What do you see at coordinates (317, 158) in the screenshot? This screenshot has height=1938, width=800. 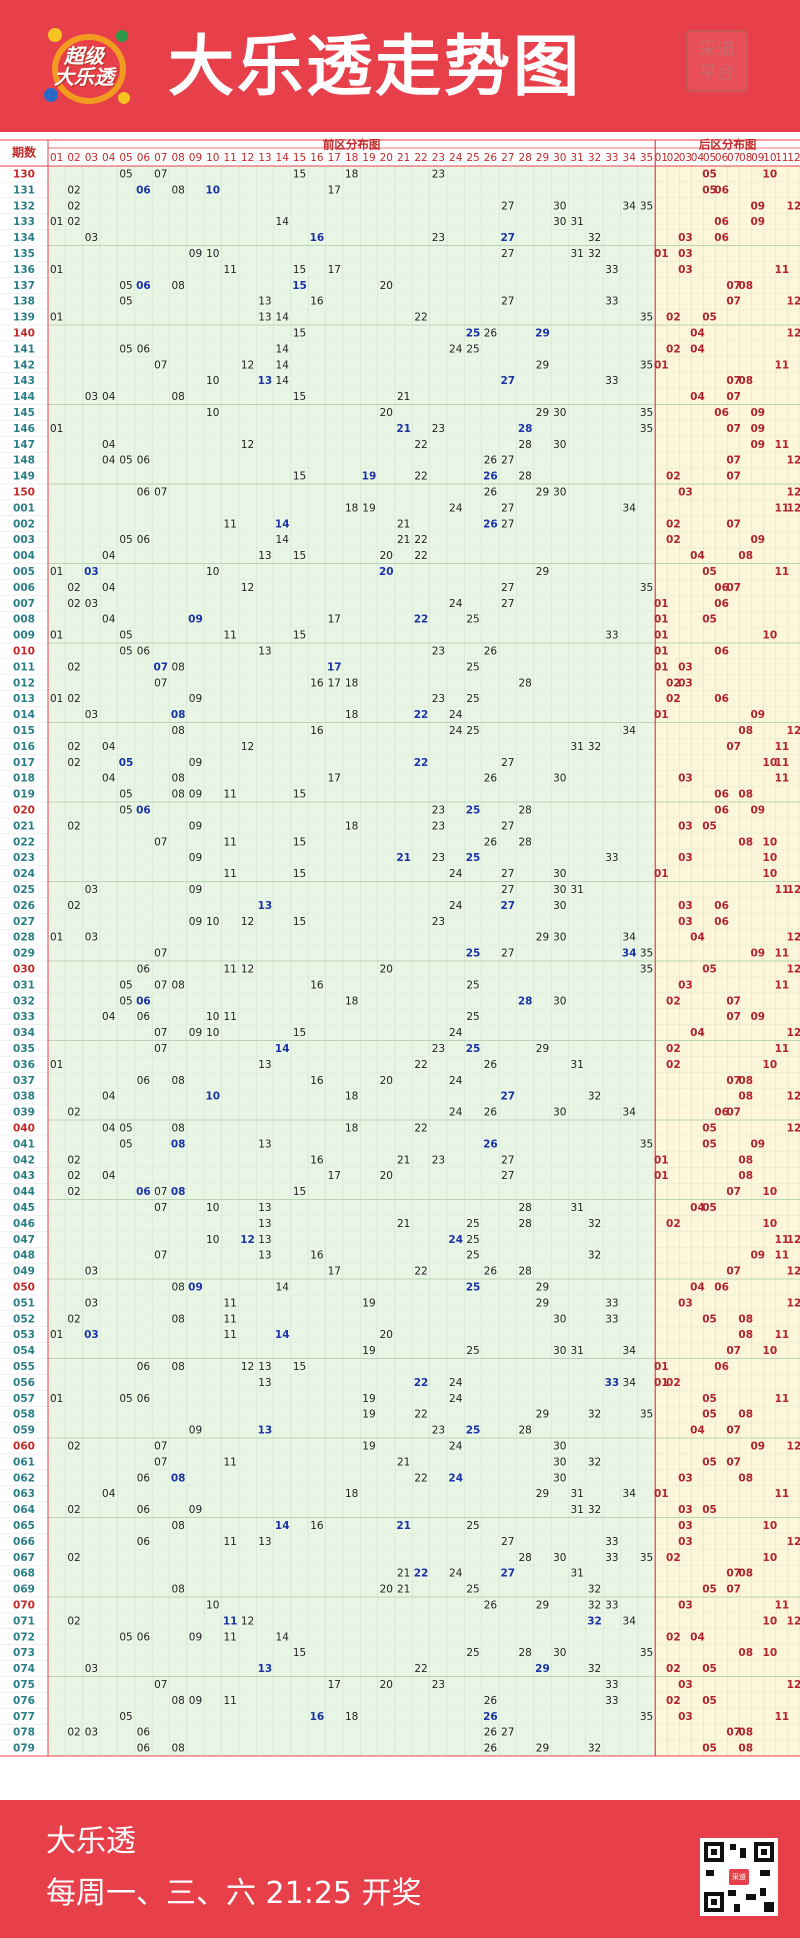 I see `front-column-label: 16` at bounding box center [317, 158].